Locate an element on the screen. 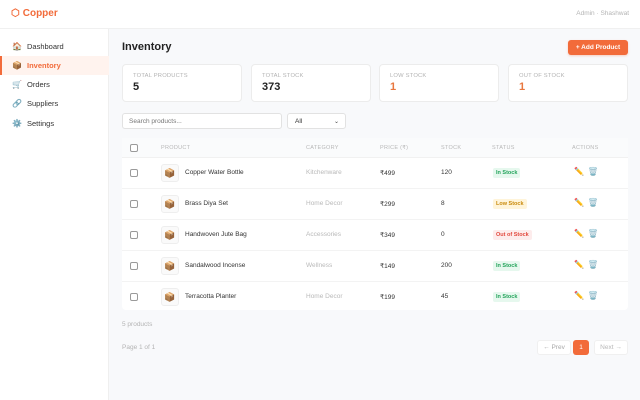  stat-low-stock: LOW STOCK 1 is located at coordinates (439, 83).